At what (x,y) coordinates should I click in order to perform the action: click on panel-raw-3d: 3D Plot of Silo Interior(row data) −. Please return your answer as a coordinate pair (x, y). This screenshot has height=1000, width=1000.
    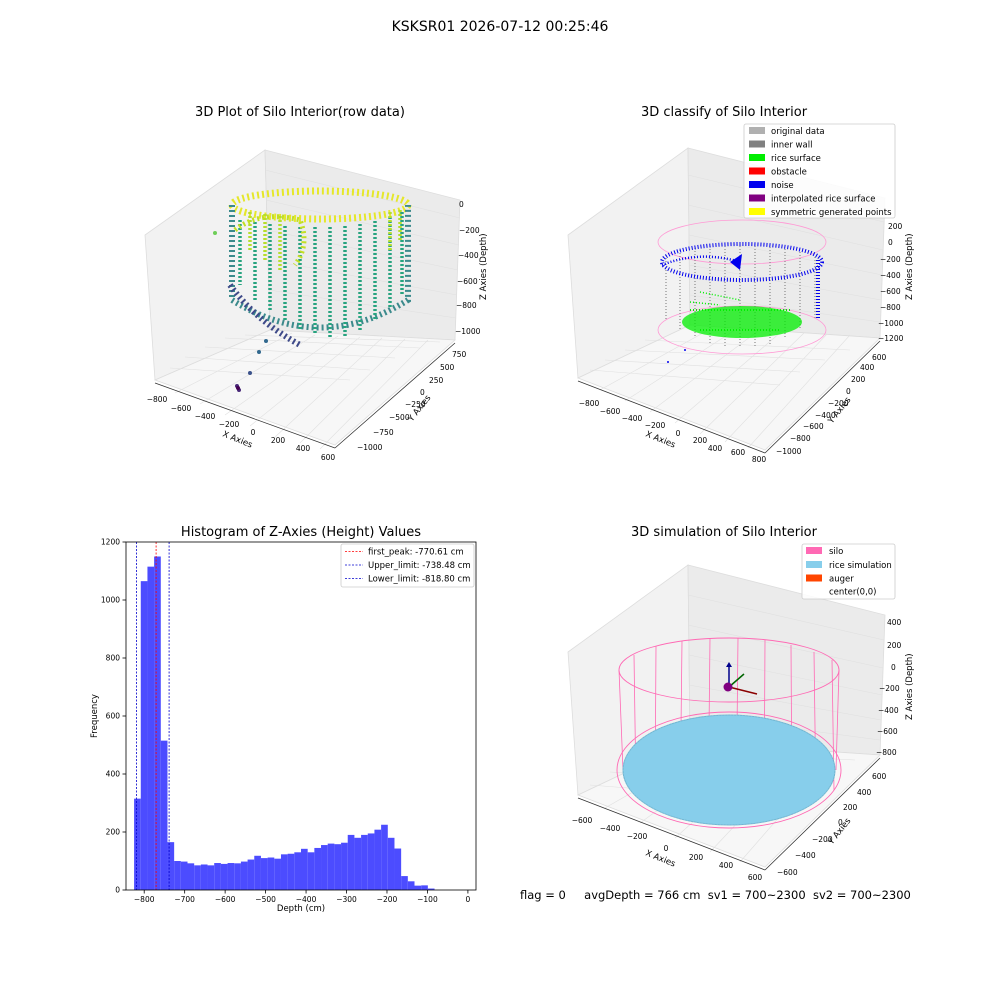
    Looking at the image, I should click on (316, 283).